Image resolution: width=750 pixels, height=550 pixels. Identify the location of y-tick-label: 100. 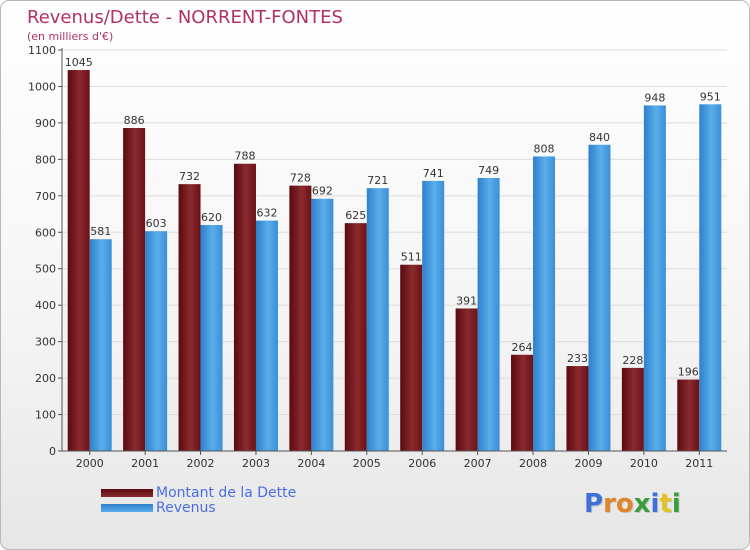
(45, 415).